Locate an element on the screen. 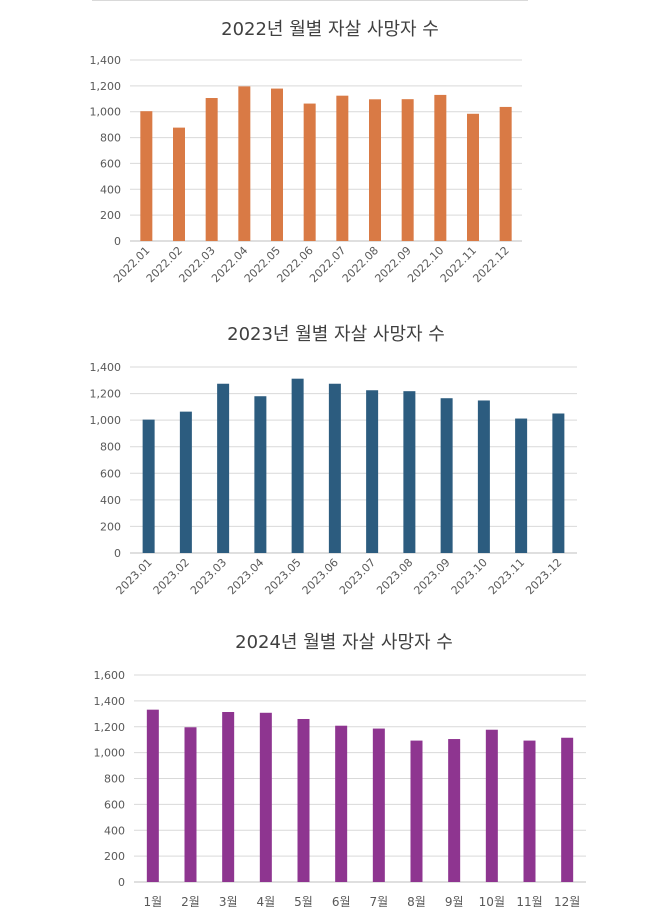  chart-title: 2022년 월별 자살 사망자 수 is located at coordinates (330, 29).